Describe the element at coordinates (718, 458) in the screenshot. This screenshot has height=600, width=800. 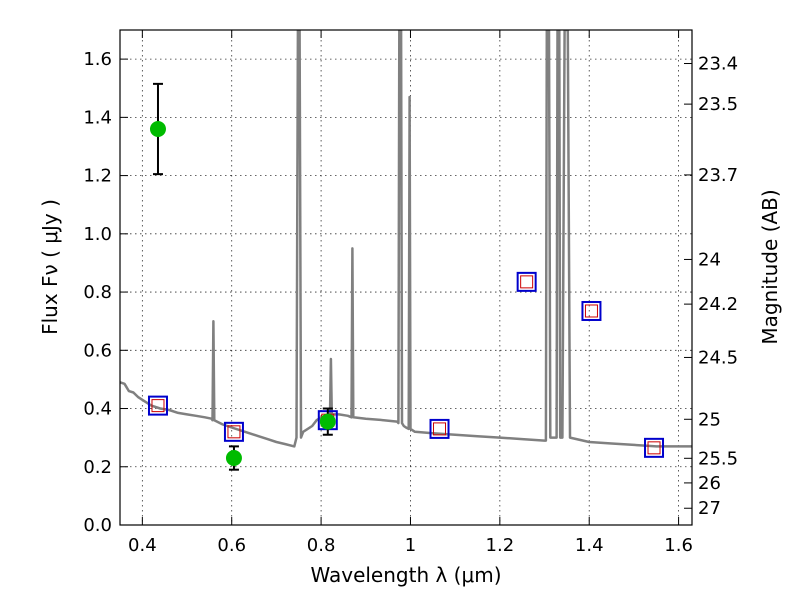
I see `mag-tick-label: 25.5` at that location.